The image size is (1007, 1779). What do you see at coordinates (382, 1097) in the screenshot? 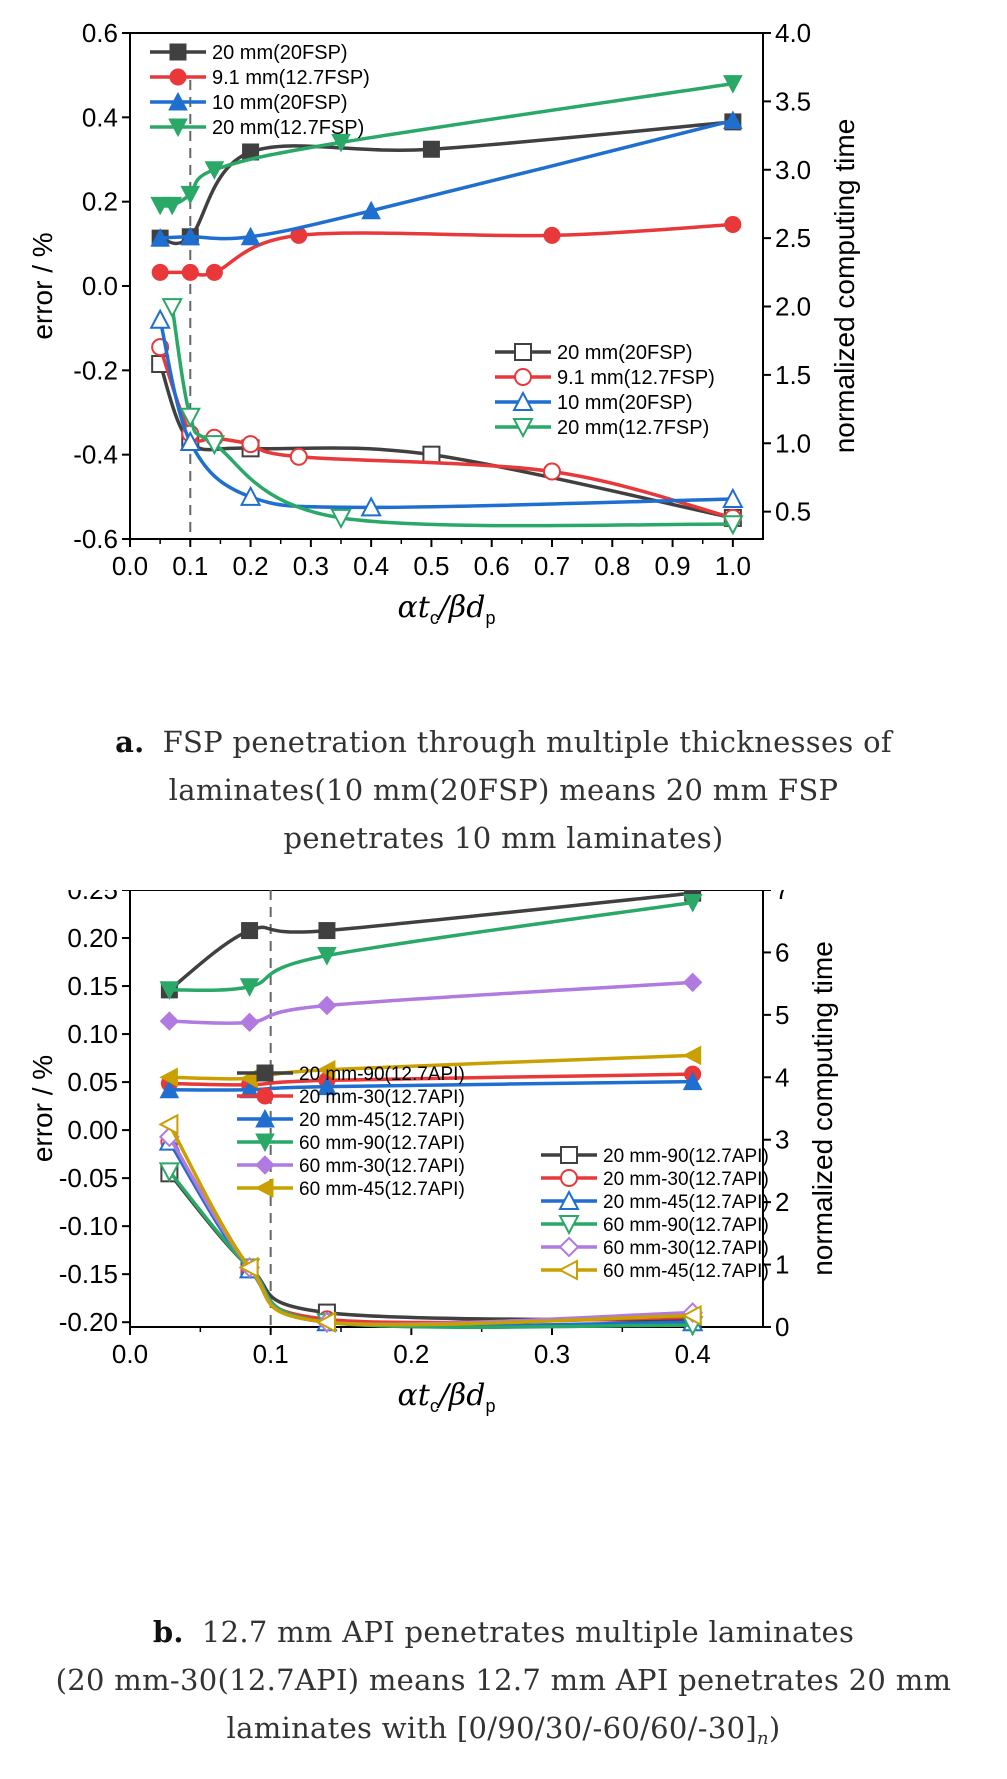
I see `legend-label: 20 mm-30(12.7API)` at bounding box center [382, 1097].